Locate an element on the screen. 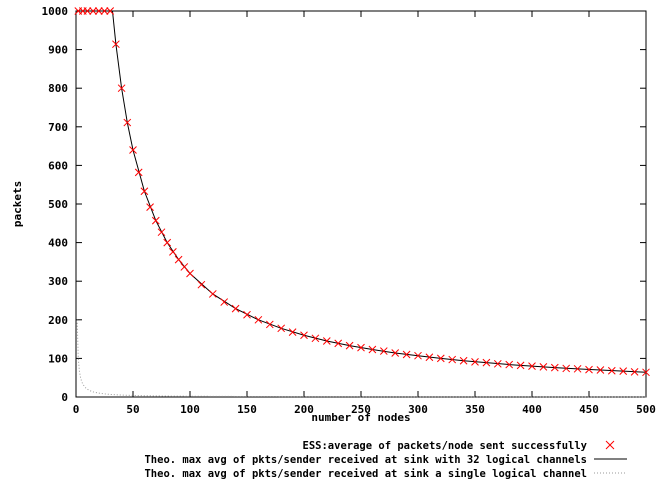 Image resolution: width=659 pixels, height=493 pixels. y-tick-label: 100 is located at coordinates (58, 358).